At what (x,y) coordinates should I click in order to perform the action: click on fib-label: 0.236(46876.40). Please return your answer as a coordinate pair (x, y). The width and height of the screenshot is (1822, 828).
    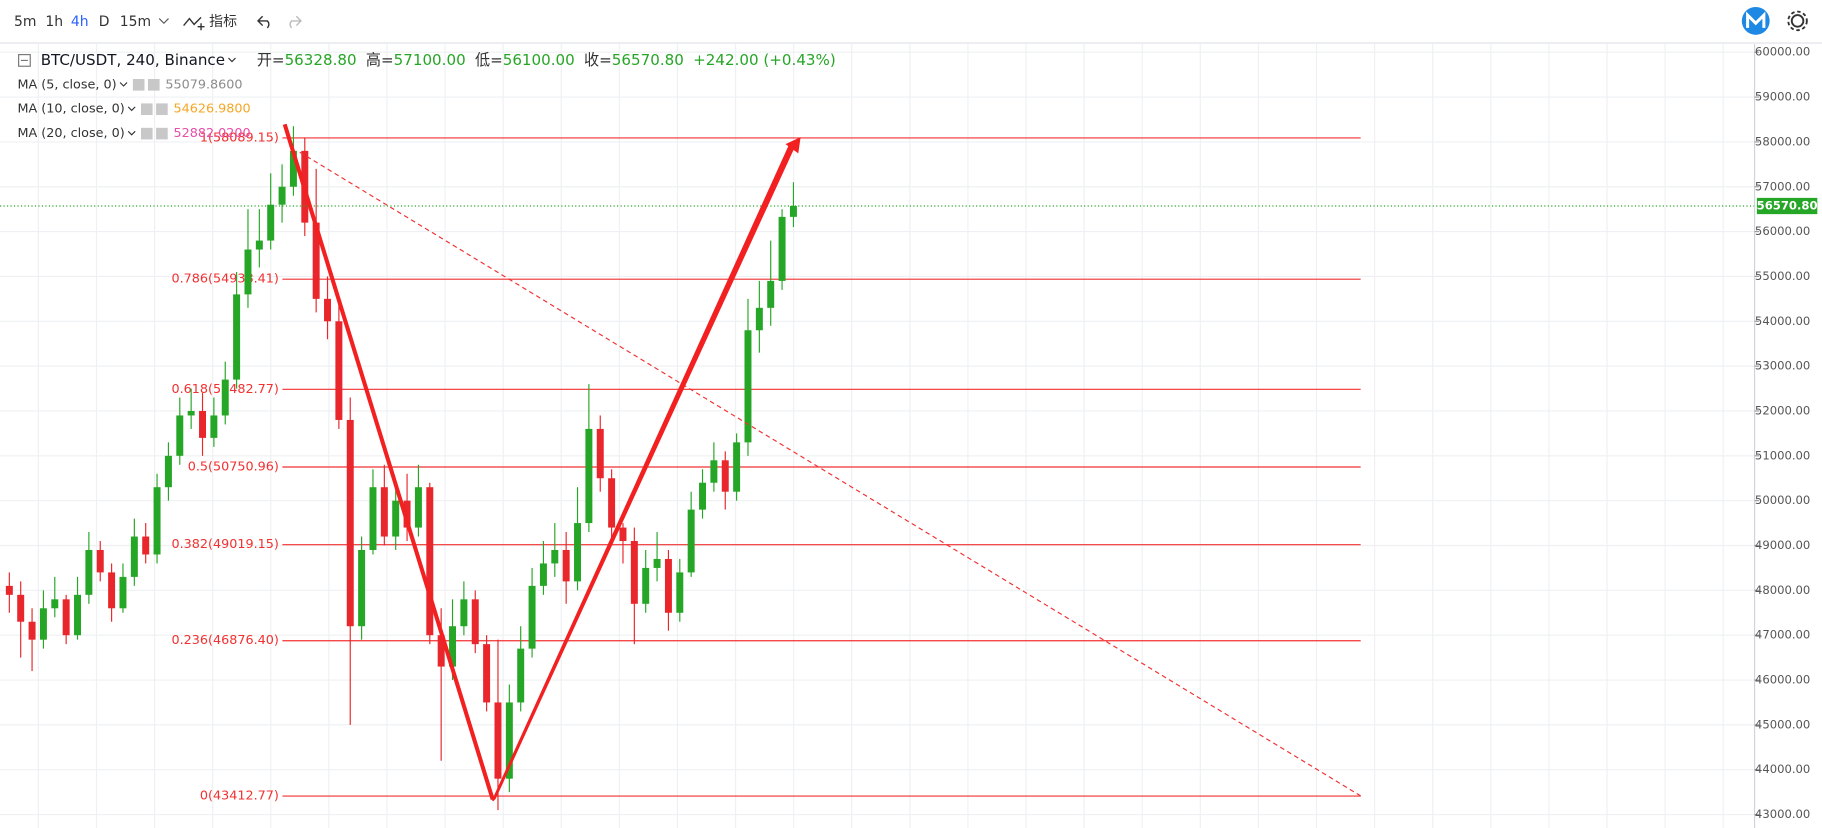
    Looking at the image, I should click on (224, 640).